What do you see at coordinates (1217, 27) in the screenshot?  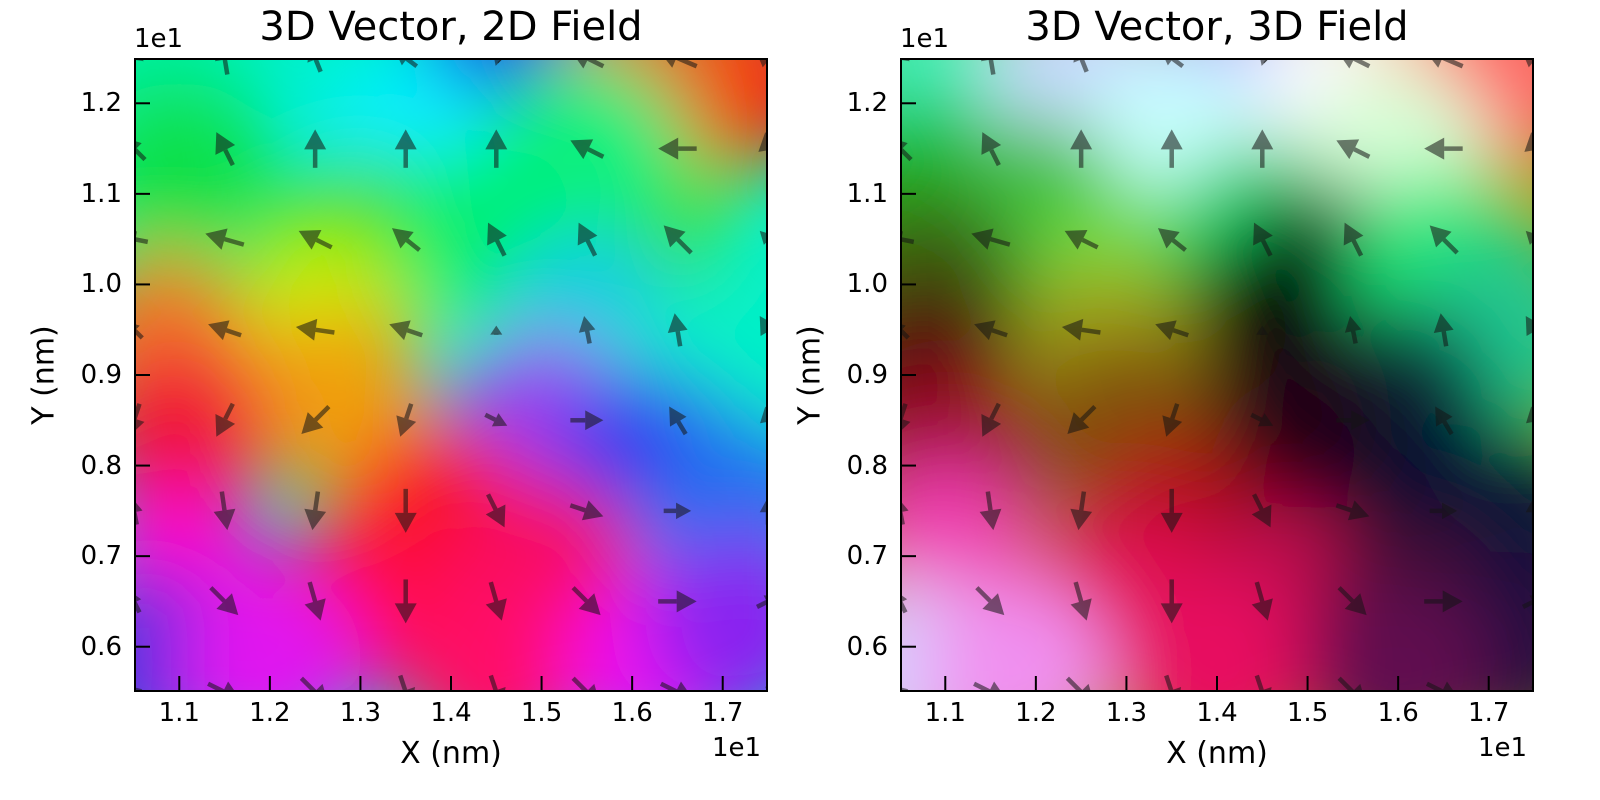 I see `panel-2-title: 3D Vector, 3D Field` at bounding box center [1217, 27].